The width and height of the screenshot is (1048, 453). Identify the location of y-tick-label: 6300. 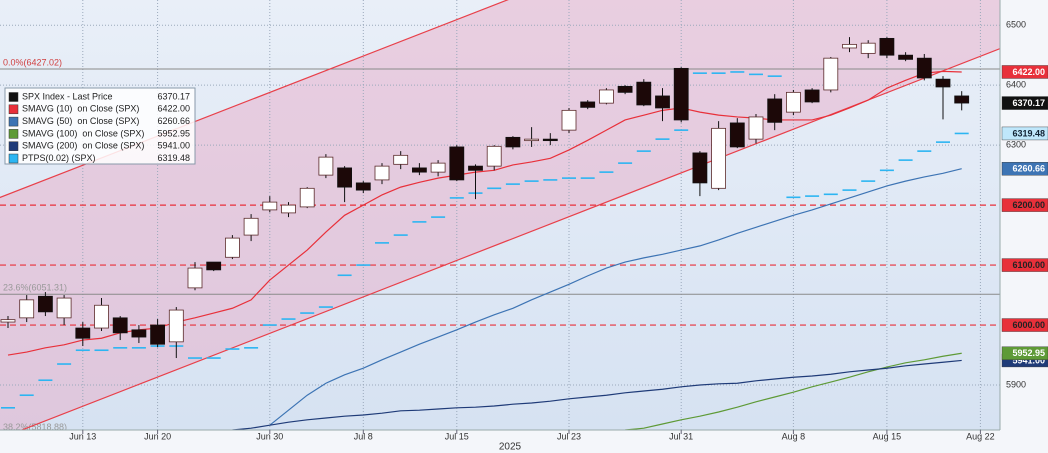
(1016, 145).